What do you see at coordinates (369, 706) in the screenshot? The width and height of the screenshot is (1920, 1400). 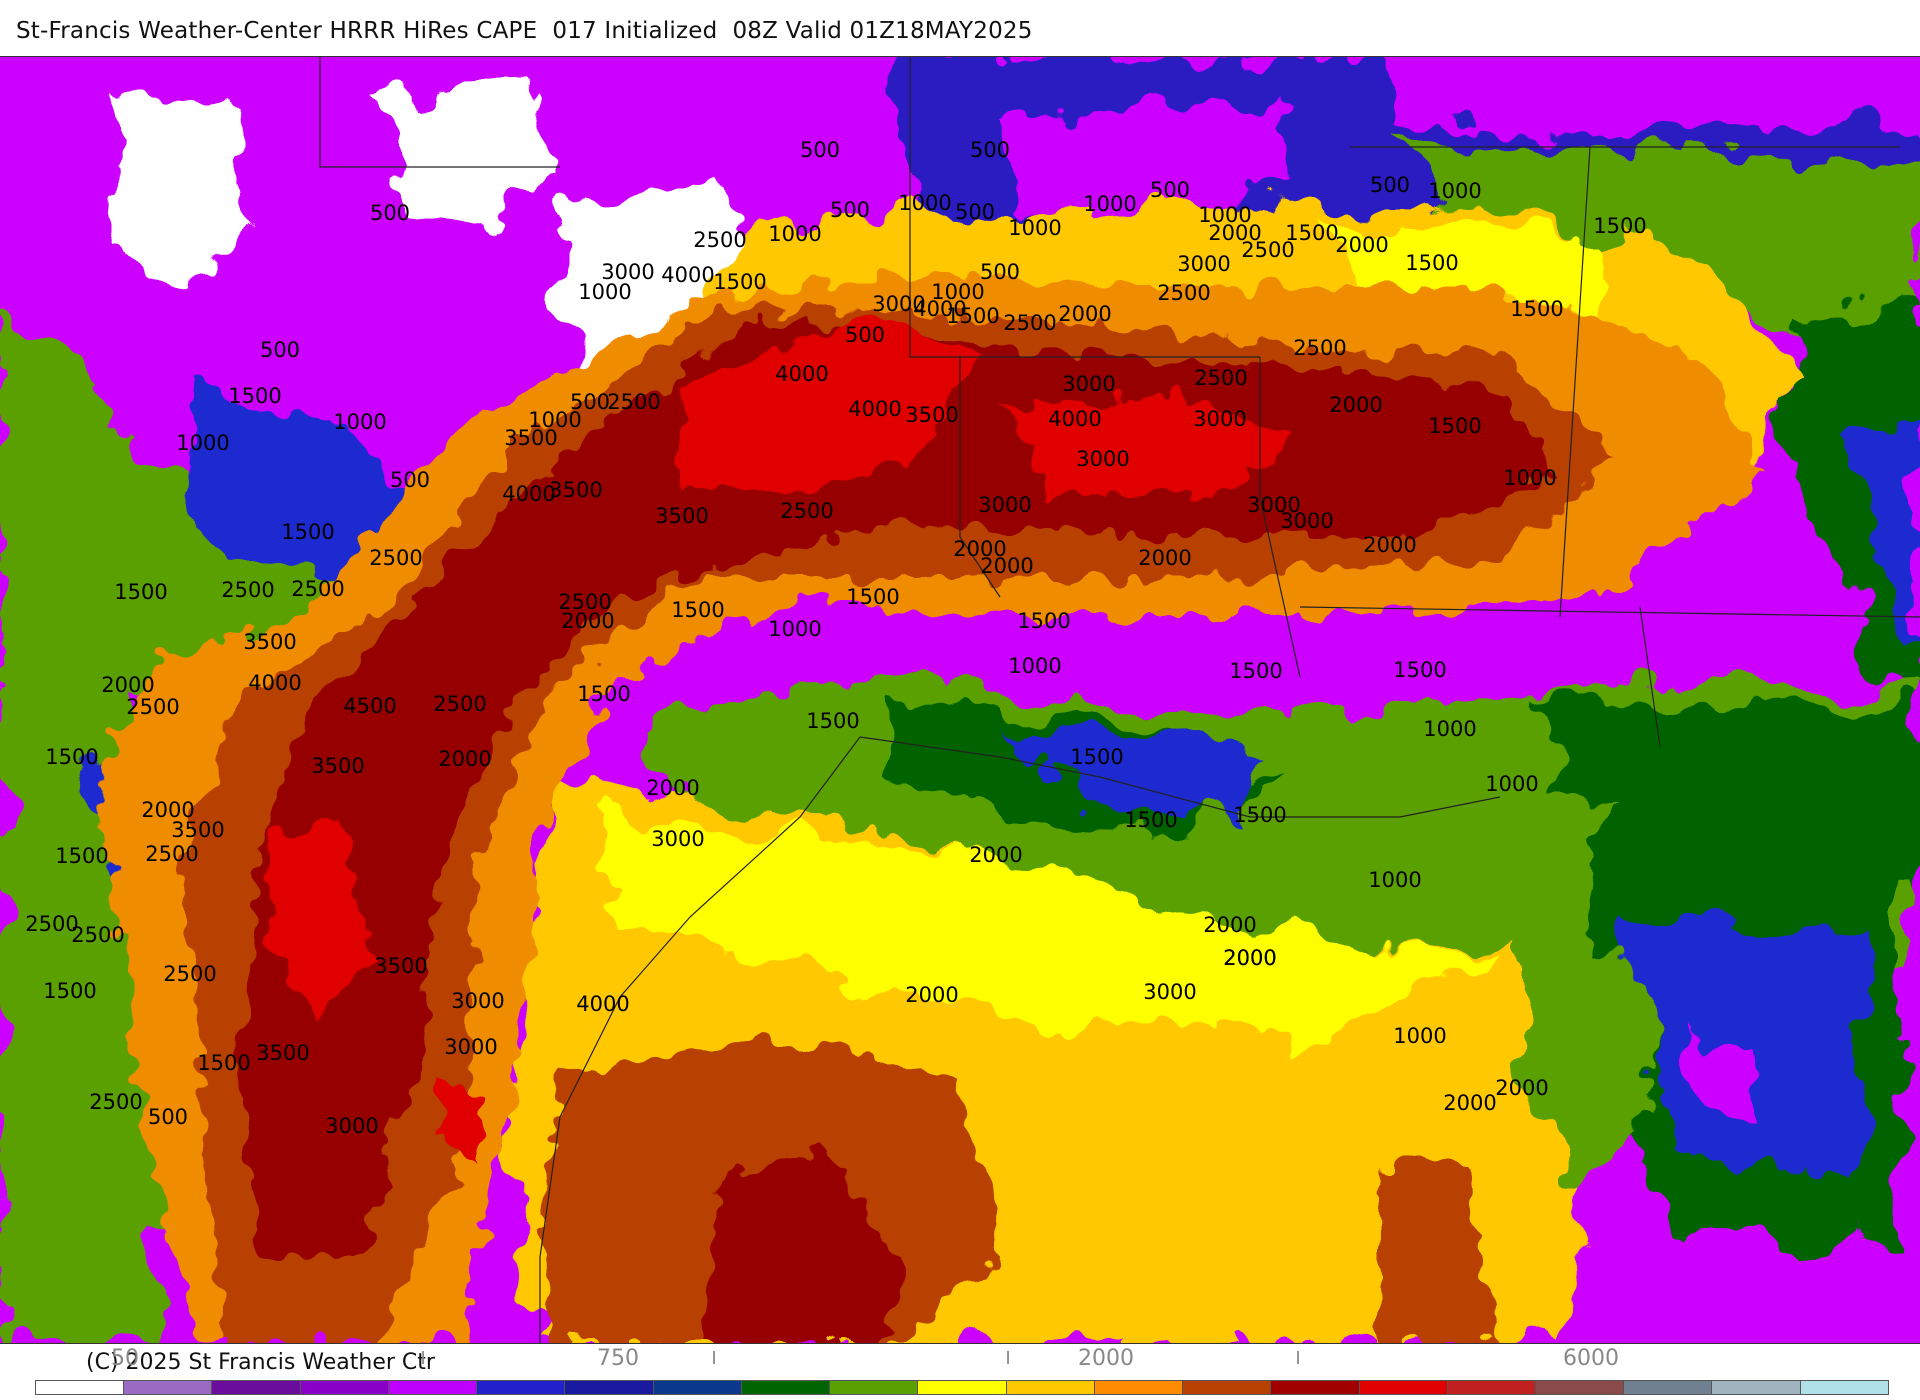 I see `contour-label: 4500` at bounding box center [369, 706].